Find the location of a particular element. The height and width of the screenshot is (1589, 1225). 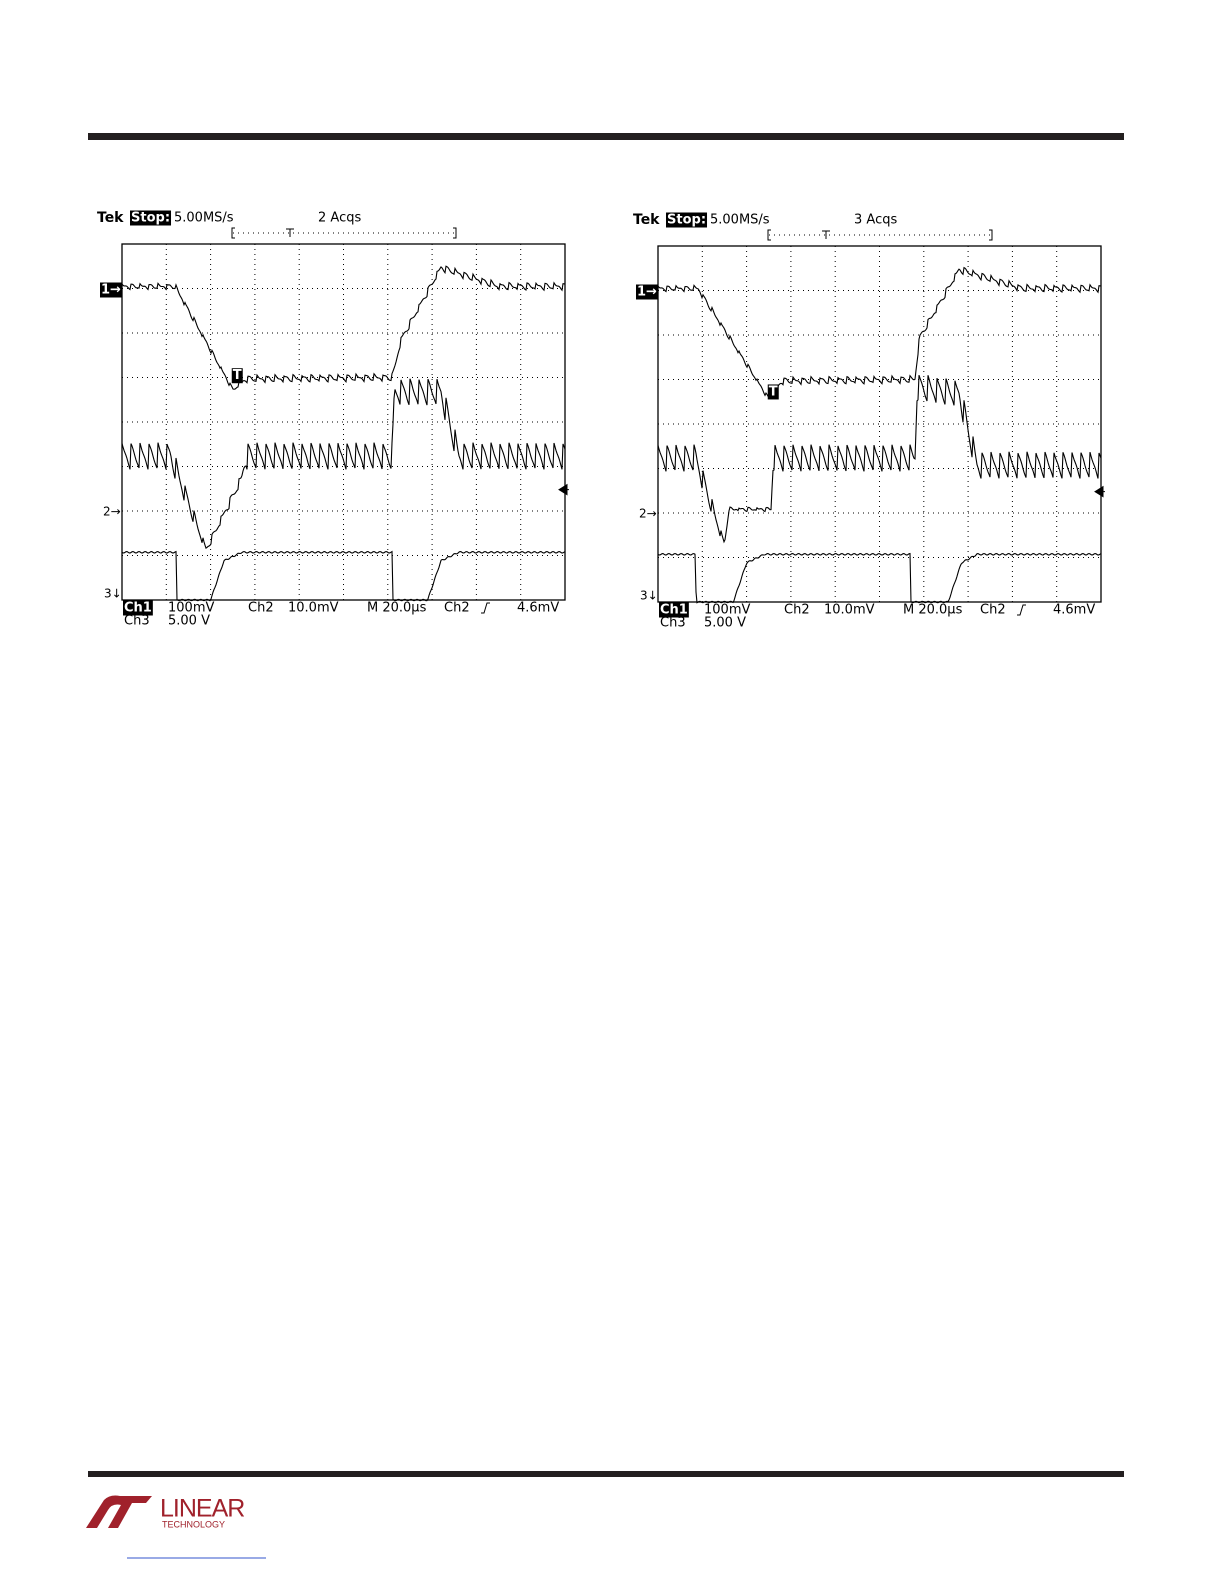

logo-subtext: TECHNOLOGY is located at coordinates (193, 1524).